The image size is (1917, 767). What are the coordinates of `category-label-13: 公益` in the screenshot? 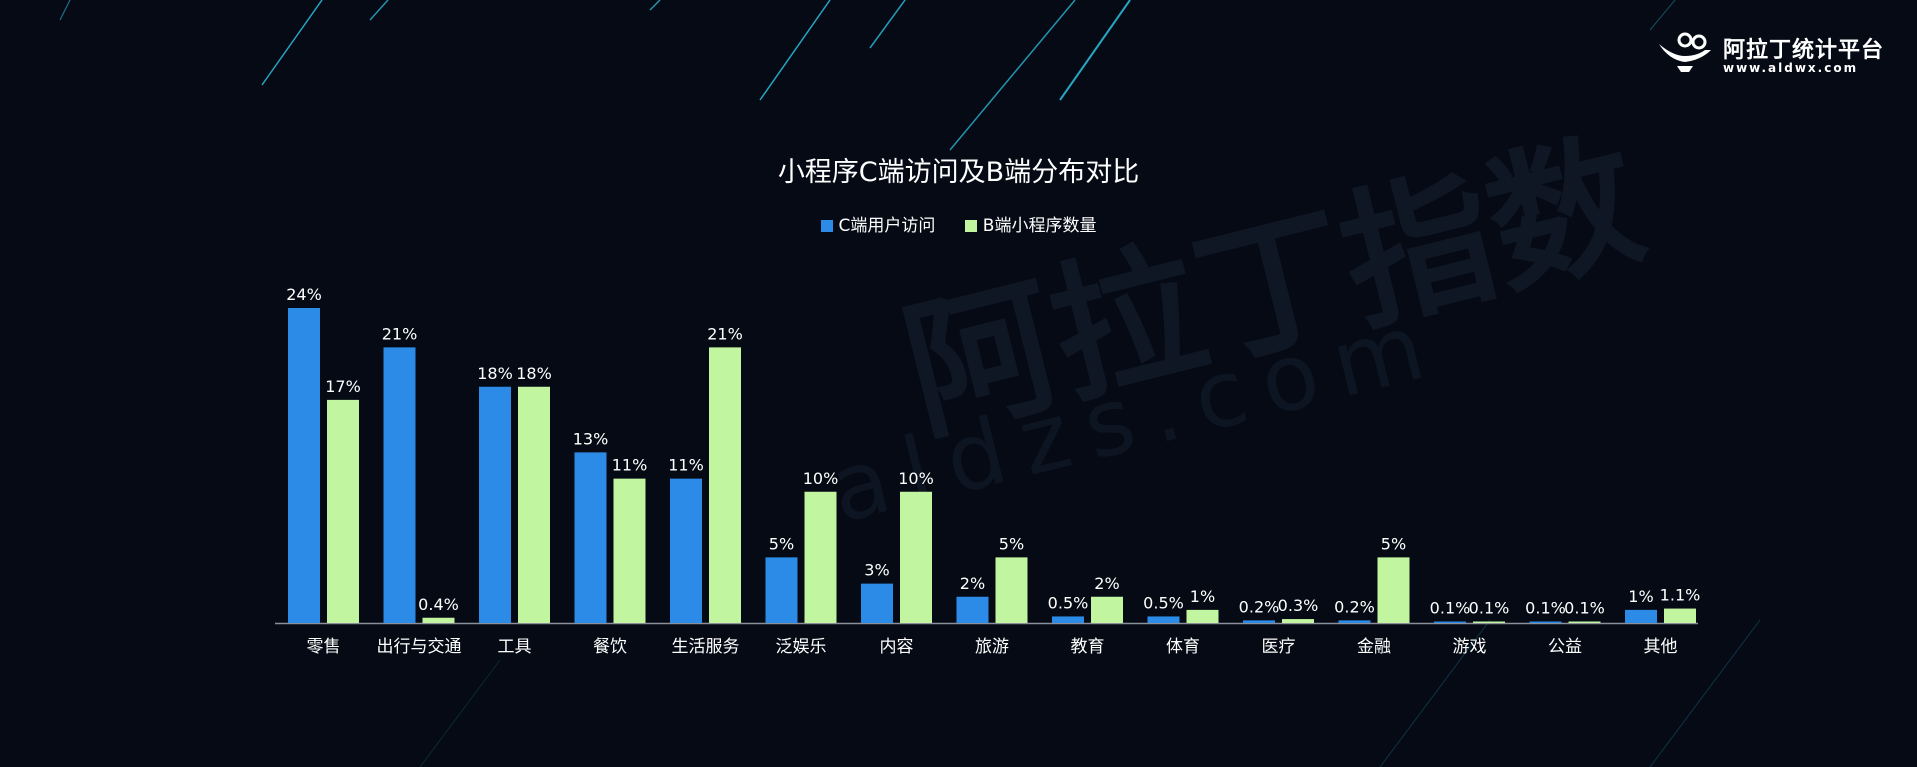 It's located at (1565, 647).